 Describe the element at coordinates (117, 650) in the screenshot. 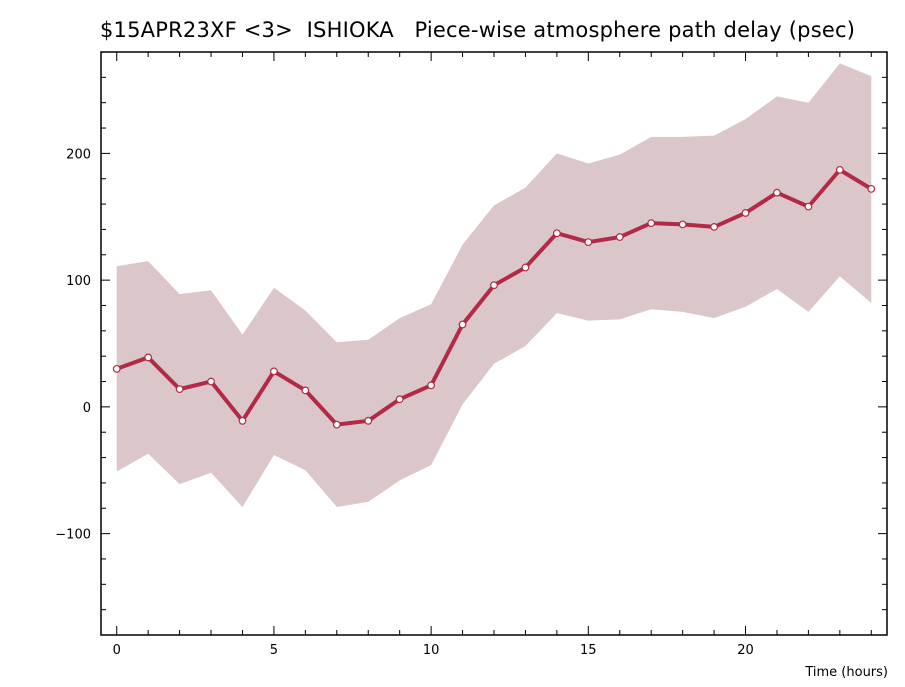

I see `x-tick-label: 0` at that location.